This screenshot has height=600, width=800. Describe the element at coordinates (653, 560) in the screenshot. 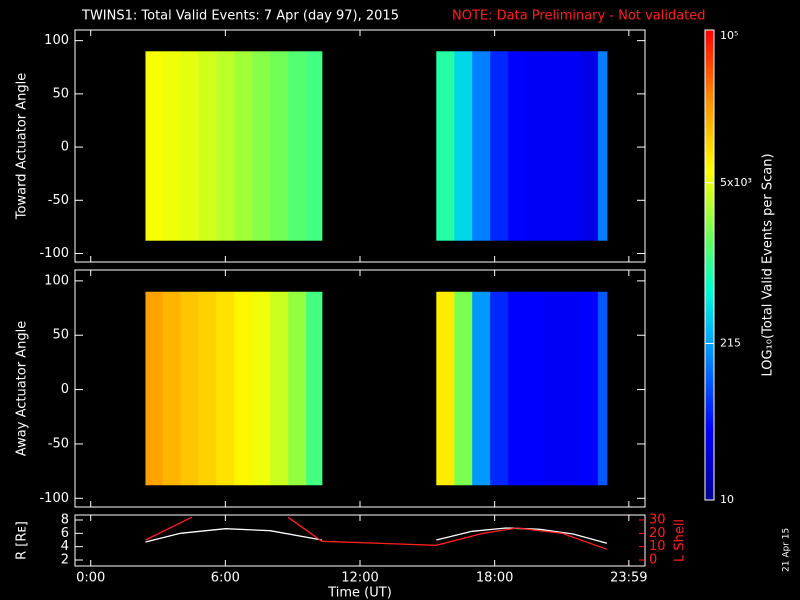

I see `y2-tick-label: 0` at that location.